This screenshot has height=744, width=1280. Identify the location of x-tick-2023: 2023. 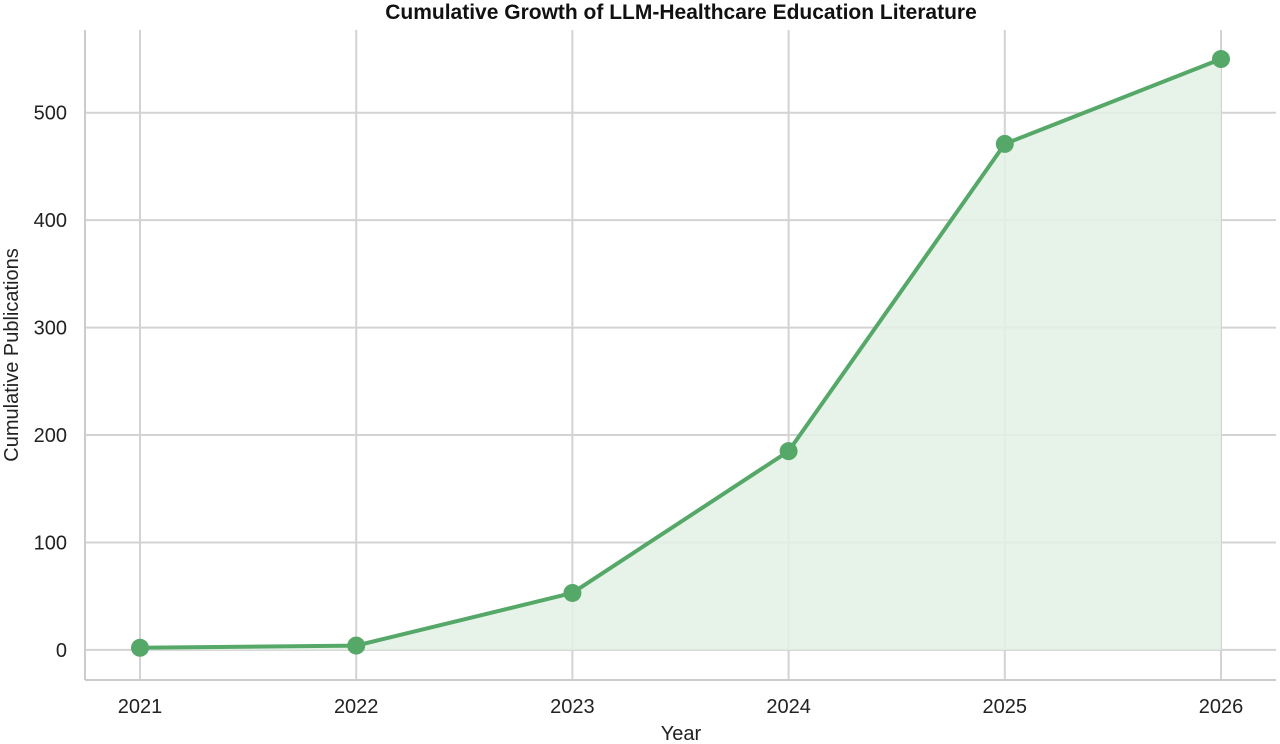
(572, 707).